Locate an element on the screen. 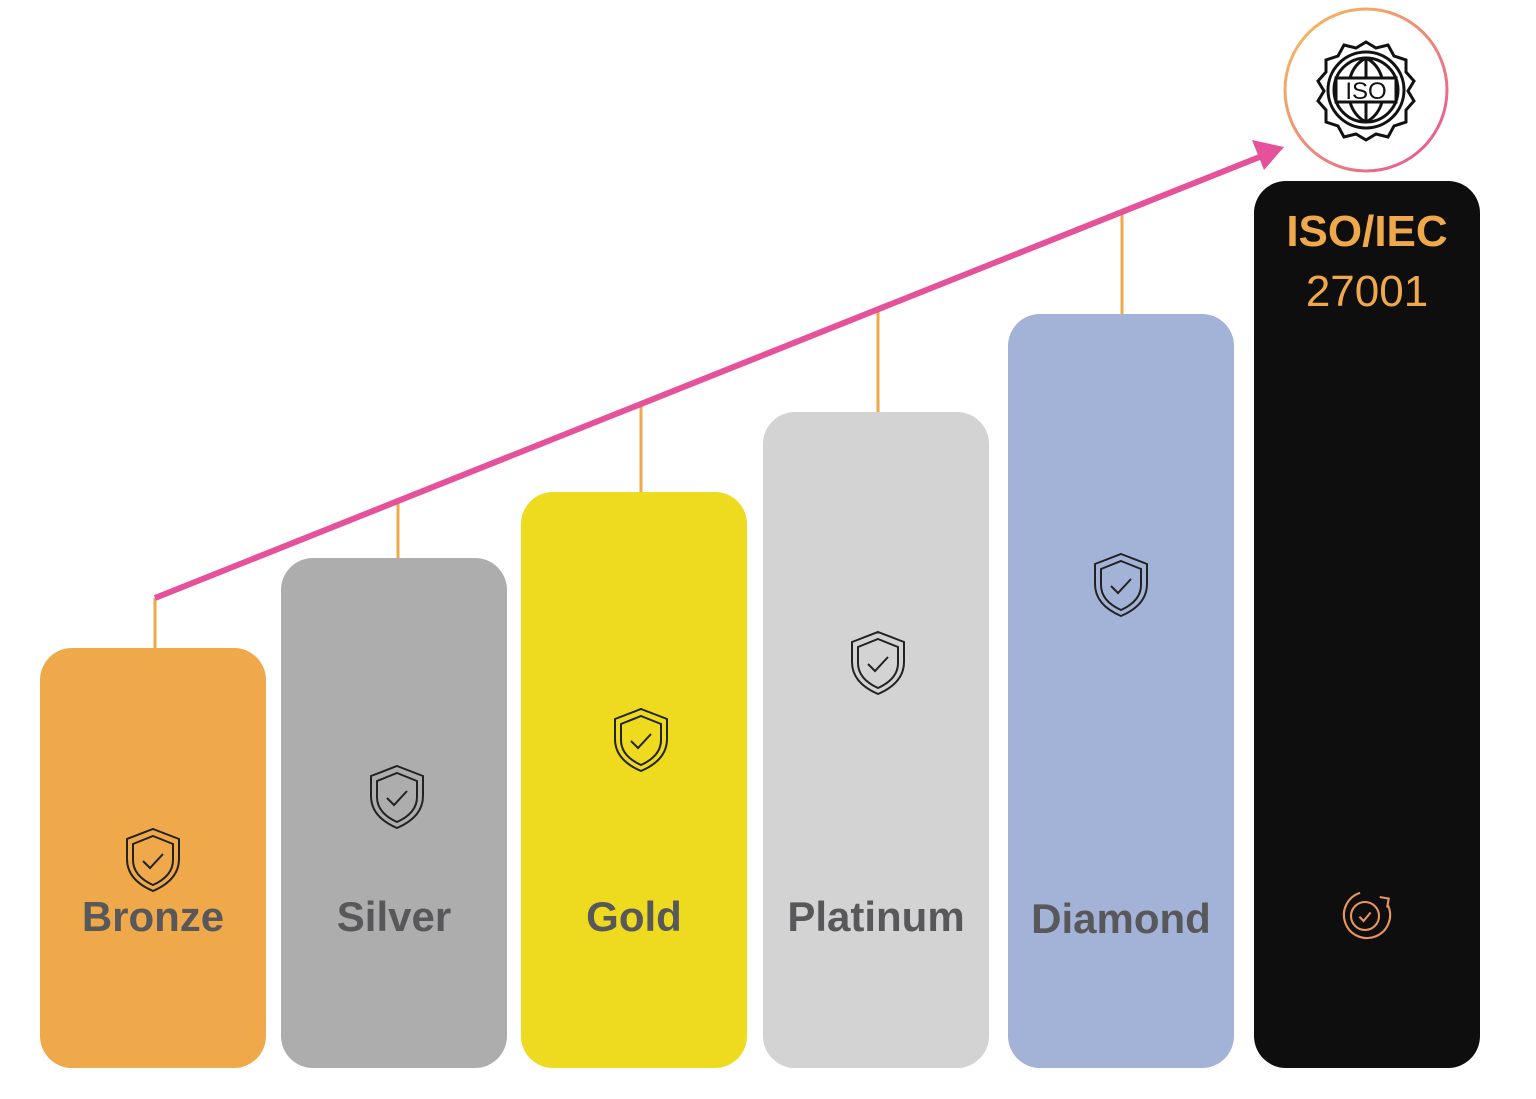  level-label: Gold is located at coordinates (634, 916).